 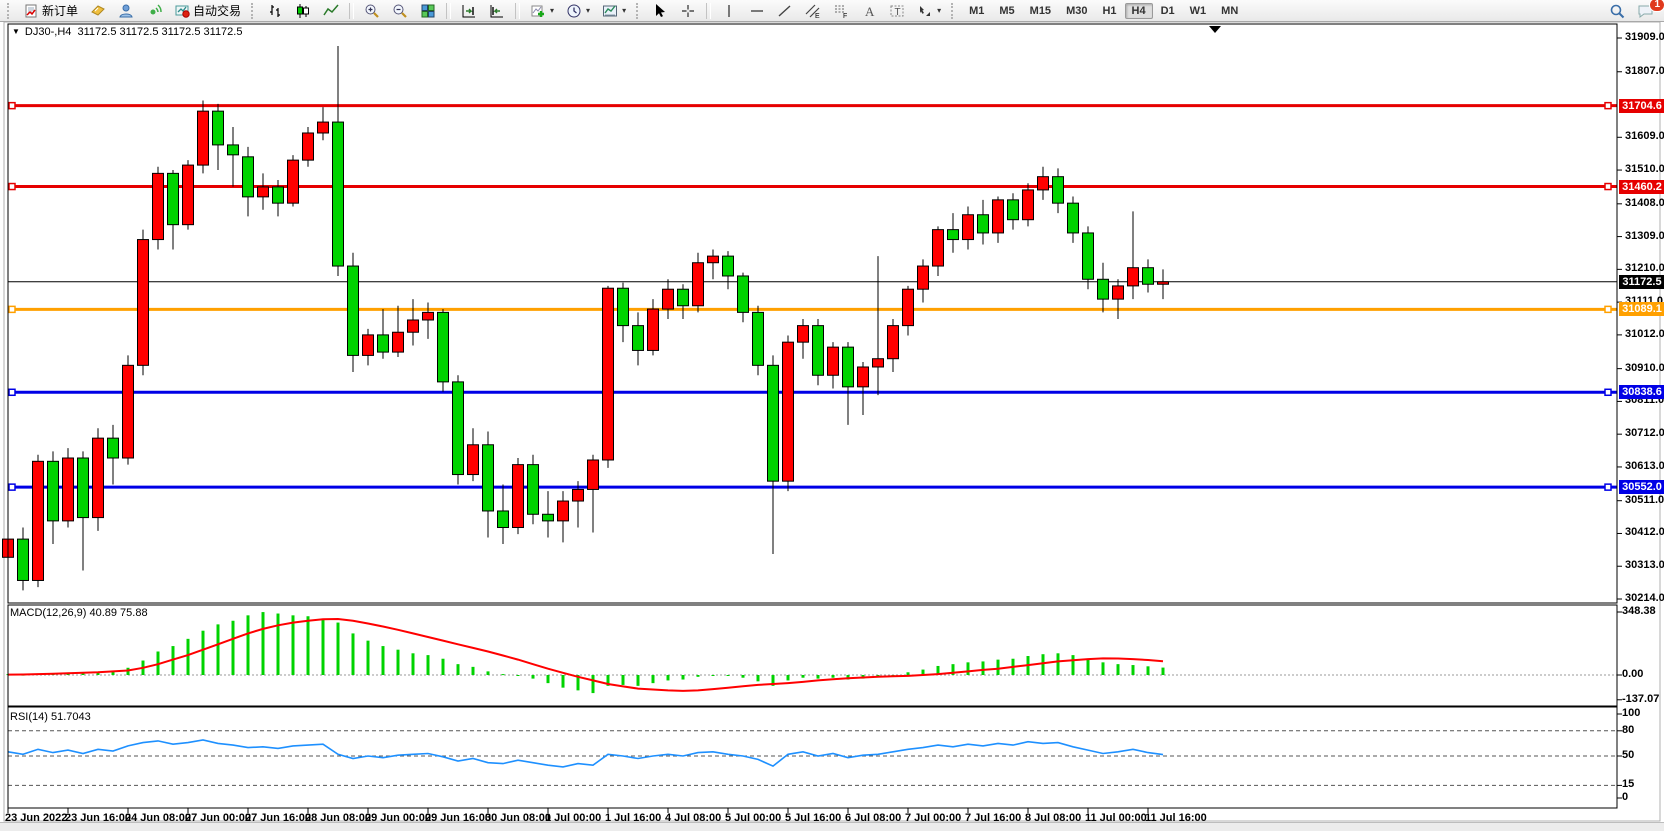 I want to click on svg-text: A, so click(x=870, y=11).